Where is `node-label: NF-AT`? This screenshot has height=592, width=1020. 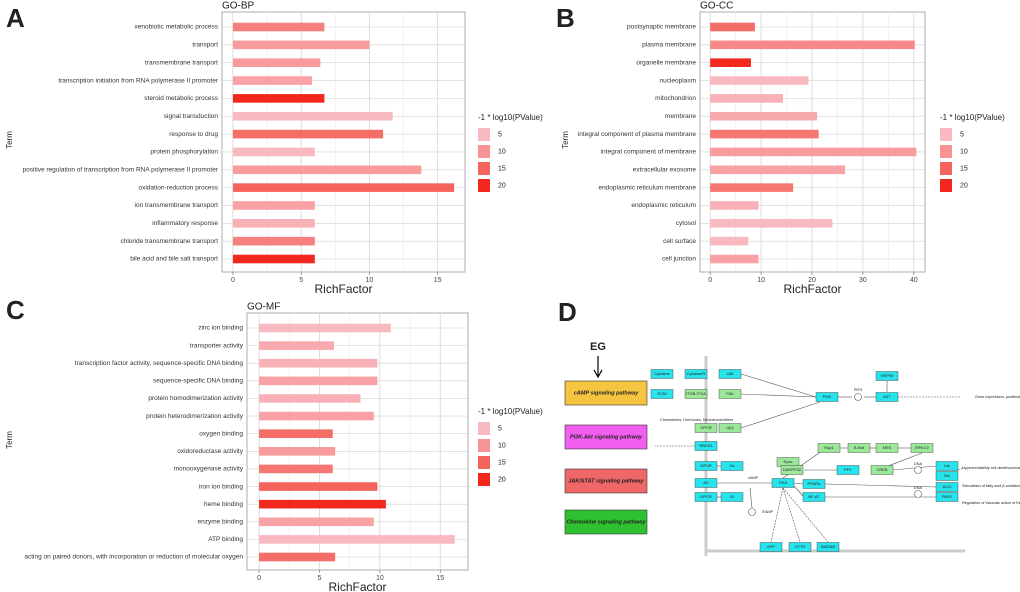
node-label: NF-AT is located at coordinates (814, 496).